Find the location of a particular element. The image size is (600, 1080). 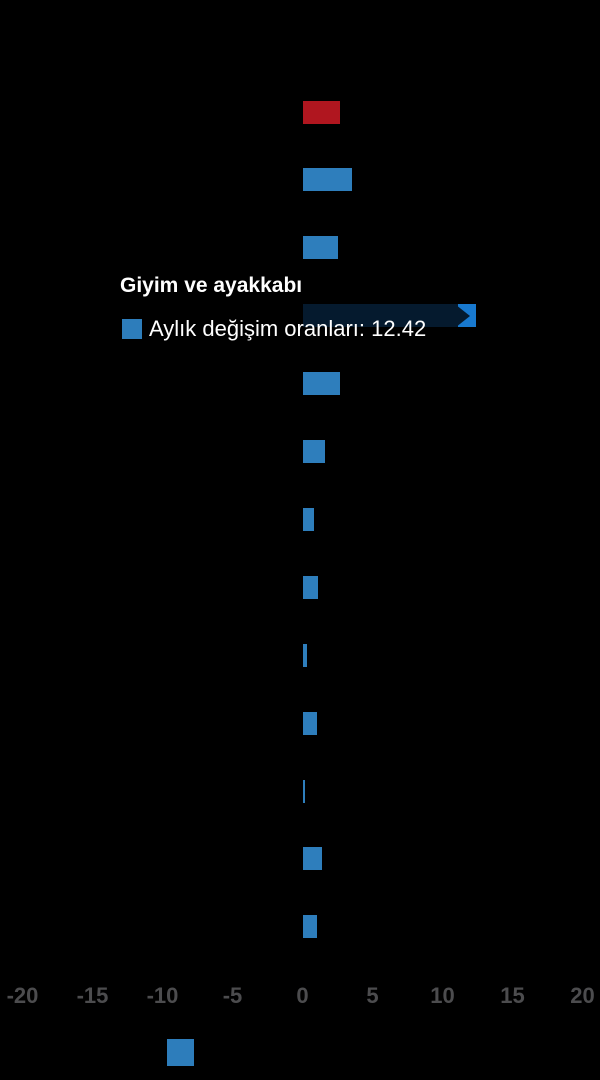

legend is located at coordinates (180, 1052).